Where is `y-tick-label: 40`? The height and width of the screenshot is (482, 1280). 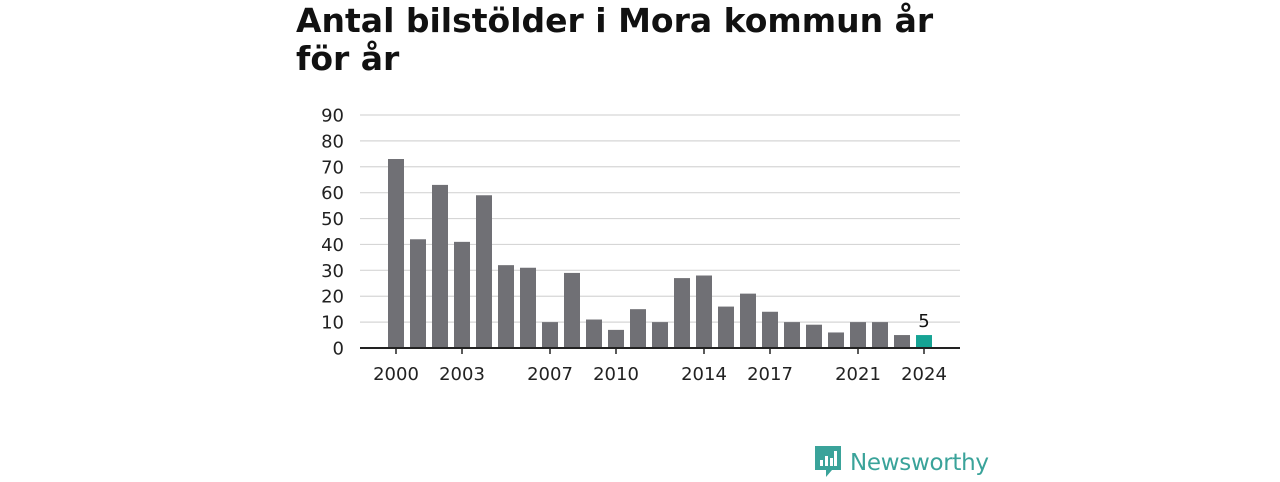
y-tick-label: 40 is located at coordinates (332, 245).